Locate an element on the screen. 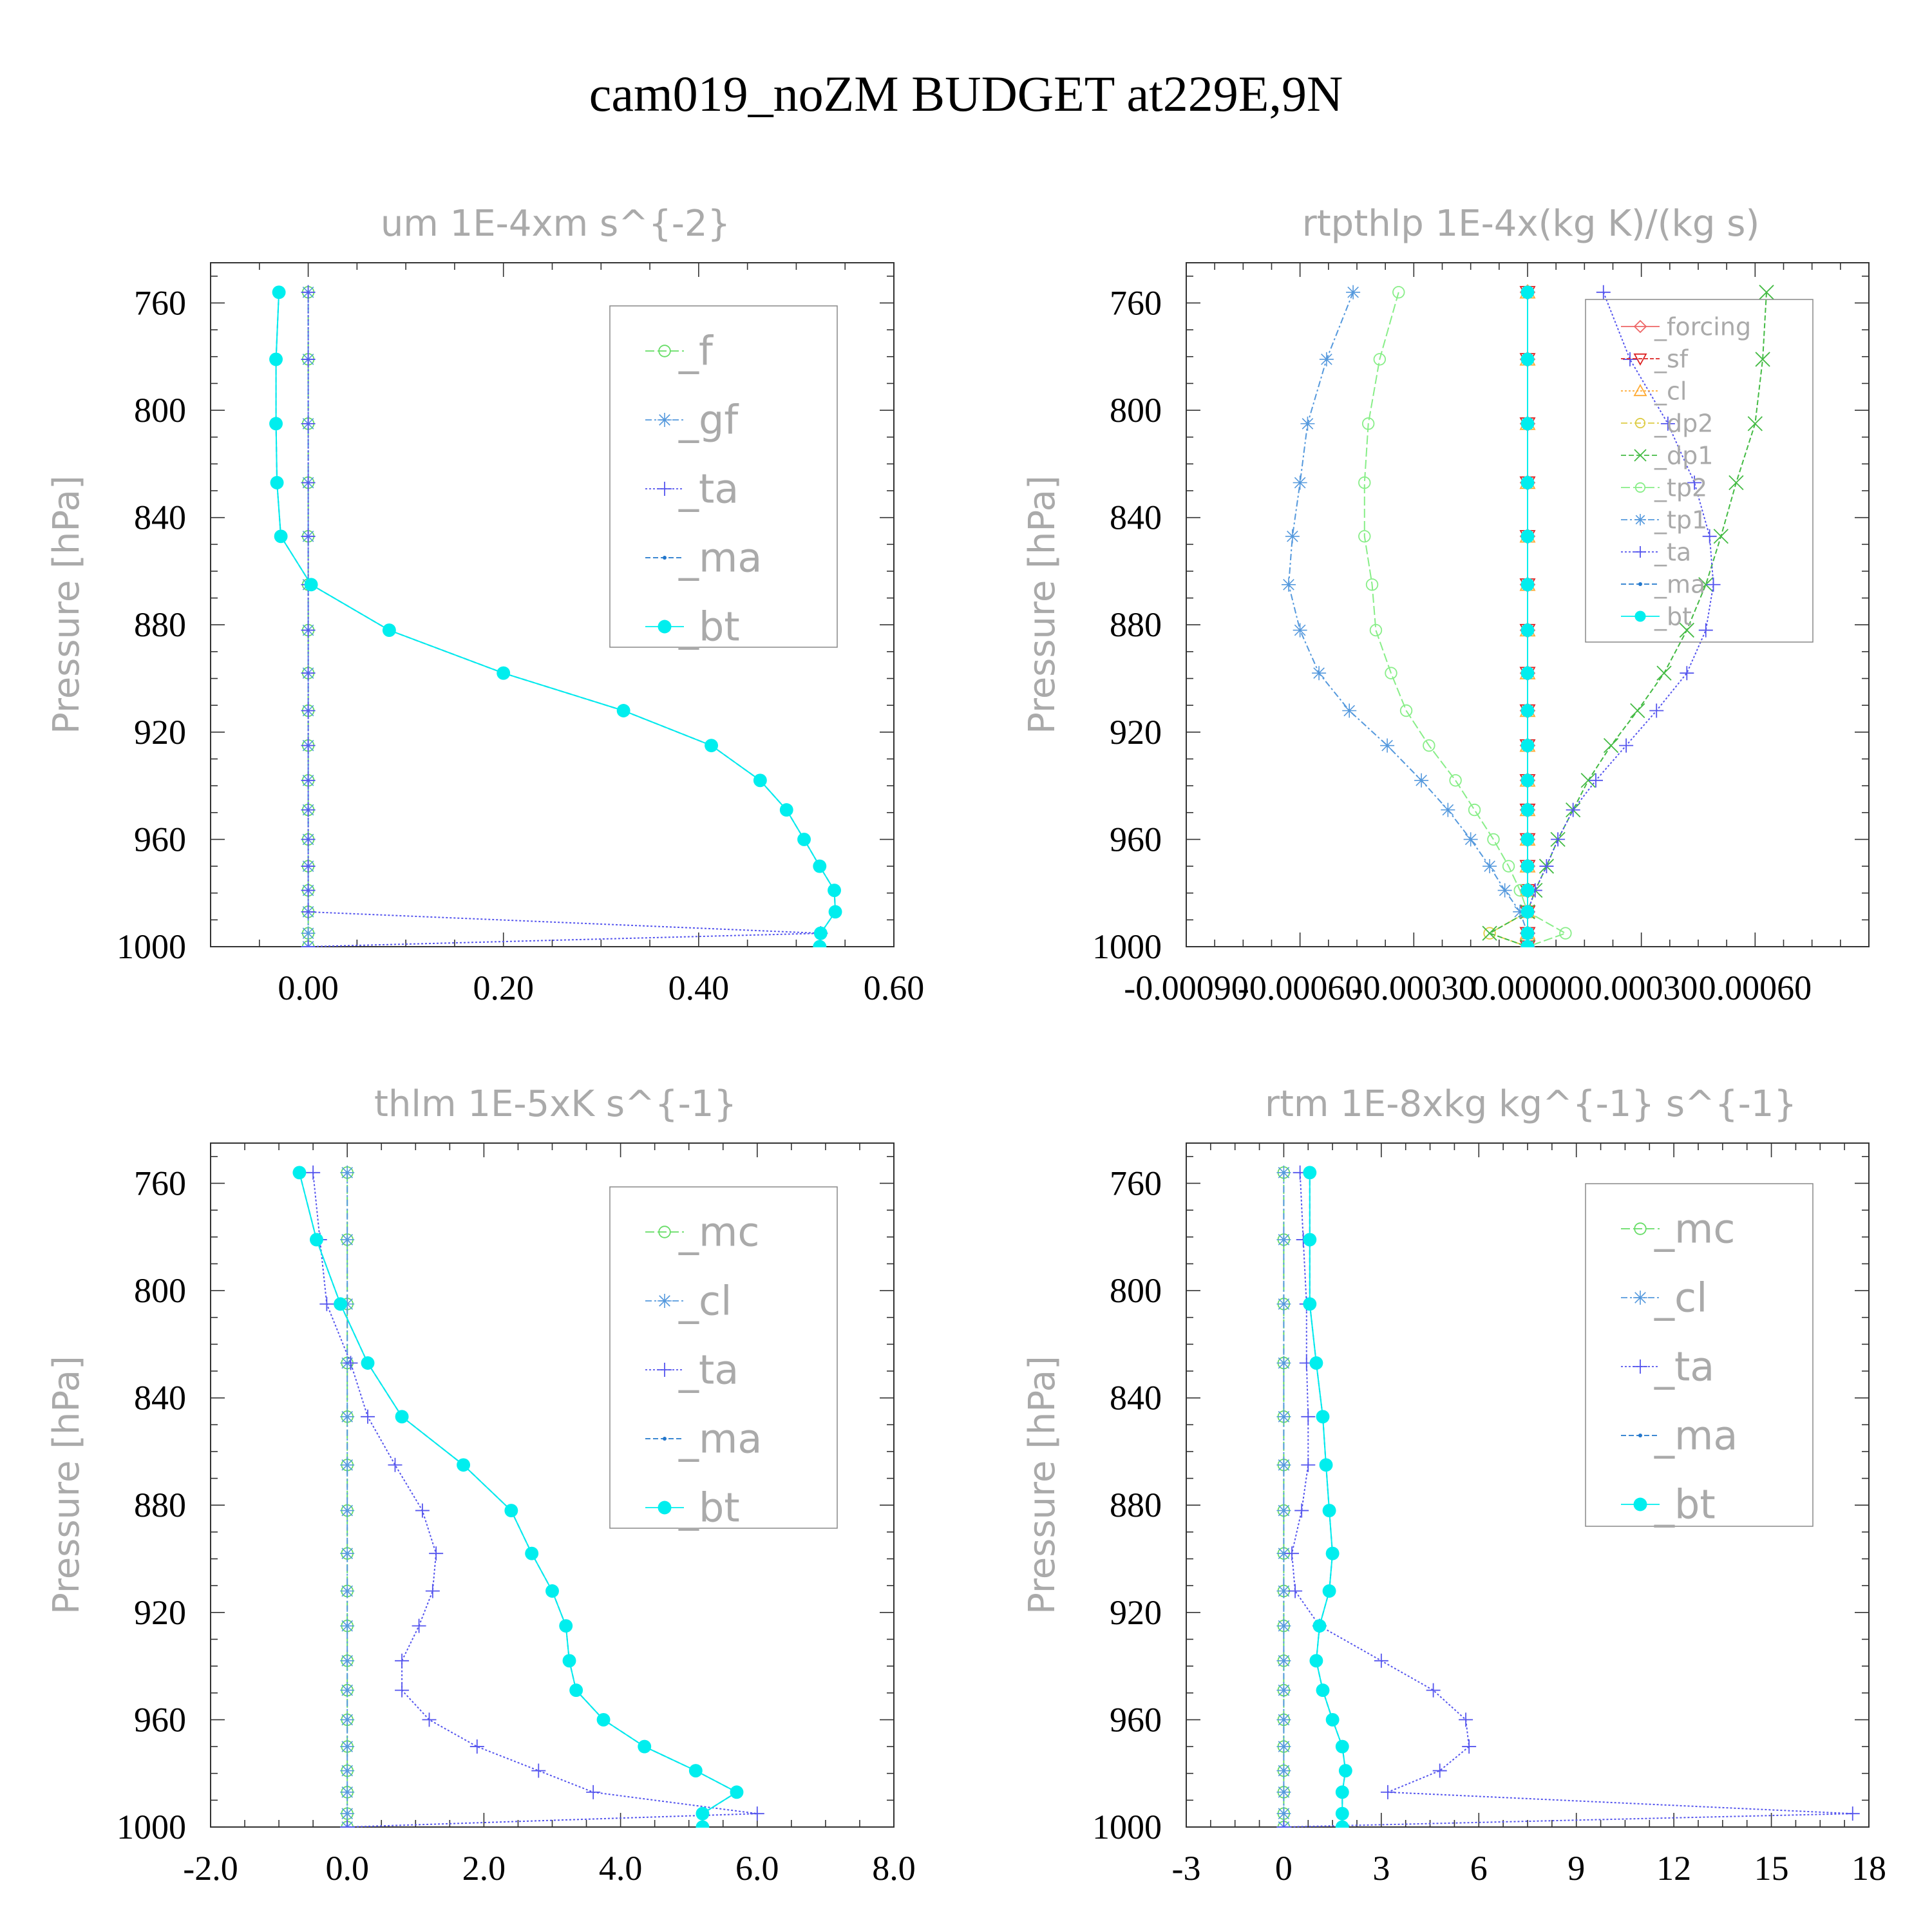 This screenshot has width=1932, height=1932. x-tick-label: 0.40 is located at coordinates (699, 988).